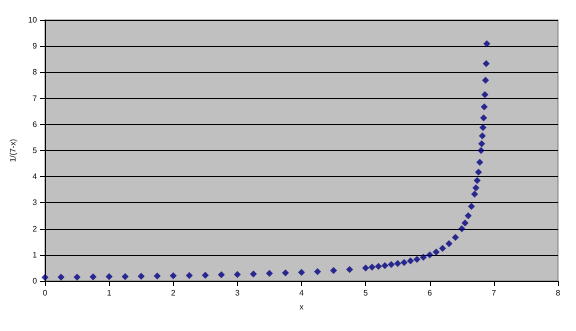 The height and width of the screenshot is (331, 576). Describe the element at coordinates (35, 281) in the screenshot. I see `y-tick-label: 0` at that location.